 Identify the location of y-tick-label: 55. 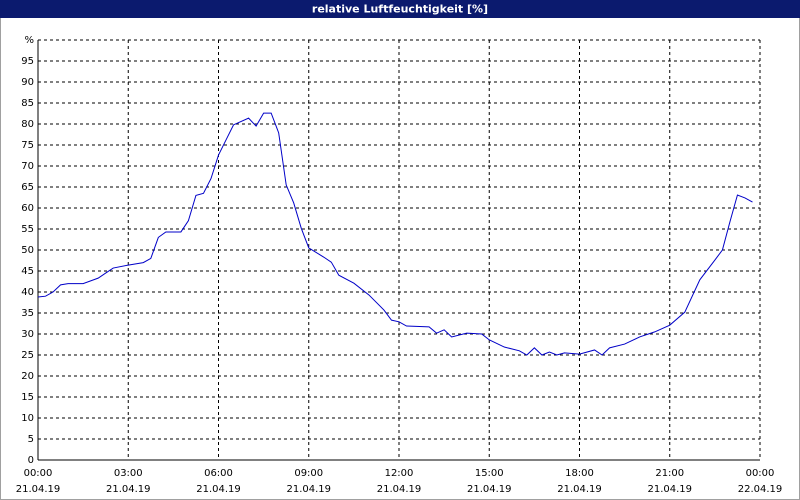
(27, 229).